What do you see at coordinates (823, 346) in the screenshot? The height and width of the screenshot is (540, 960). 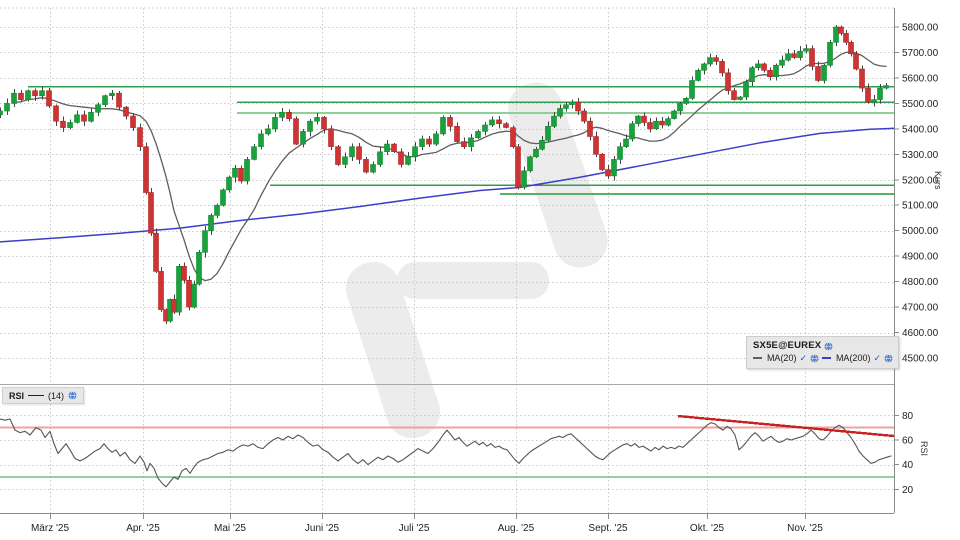 I see `legend-symbol-row: SX5E@EUREX` at bounding box center [823, 346].